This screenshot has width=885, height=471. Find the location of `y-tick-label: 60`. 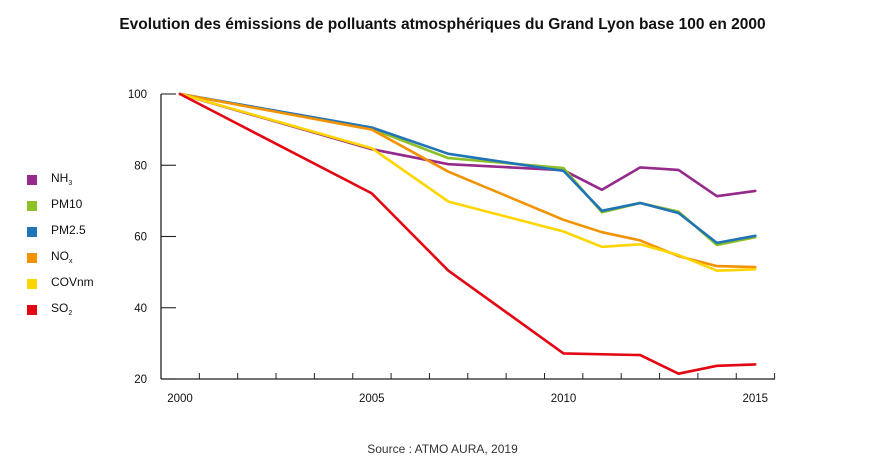

y-tick-label: 60 is located at coordinates (140, 238).